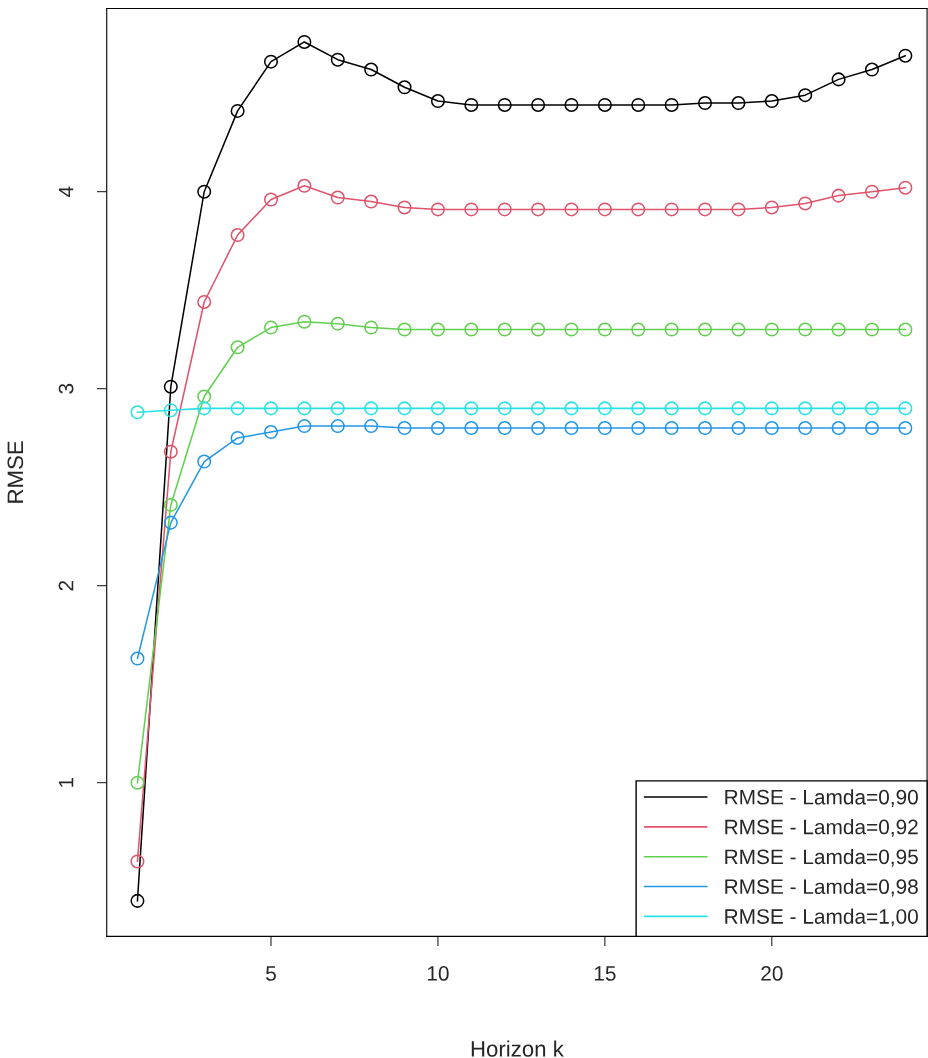 This screenshot has height=1058, width=928. I want to click on legend-label: RMSE - Lamda=0,98, so click(821, 887).